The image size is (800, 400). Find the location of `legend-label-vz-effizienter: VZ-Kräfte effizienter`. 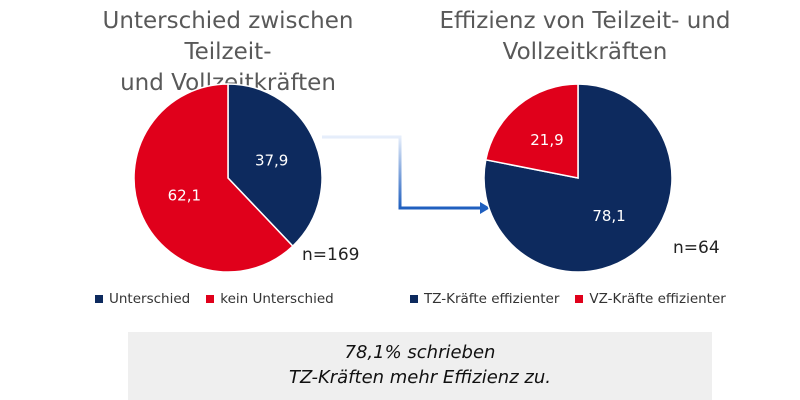

legend-label-vz-effizienter: VZ-Kräfte effizienter is located at coordinates (657, 299).